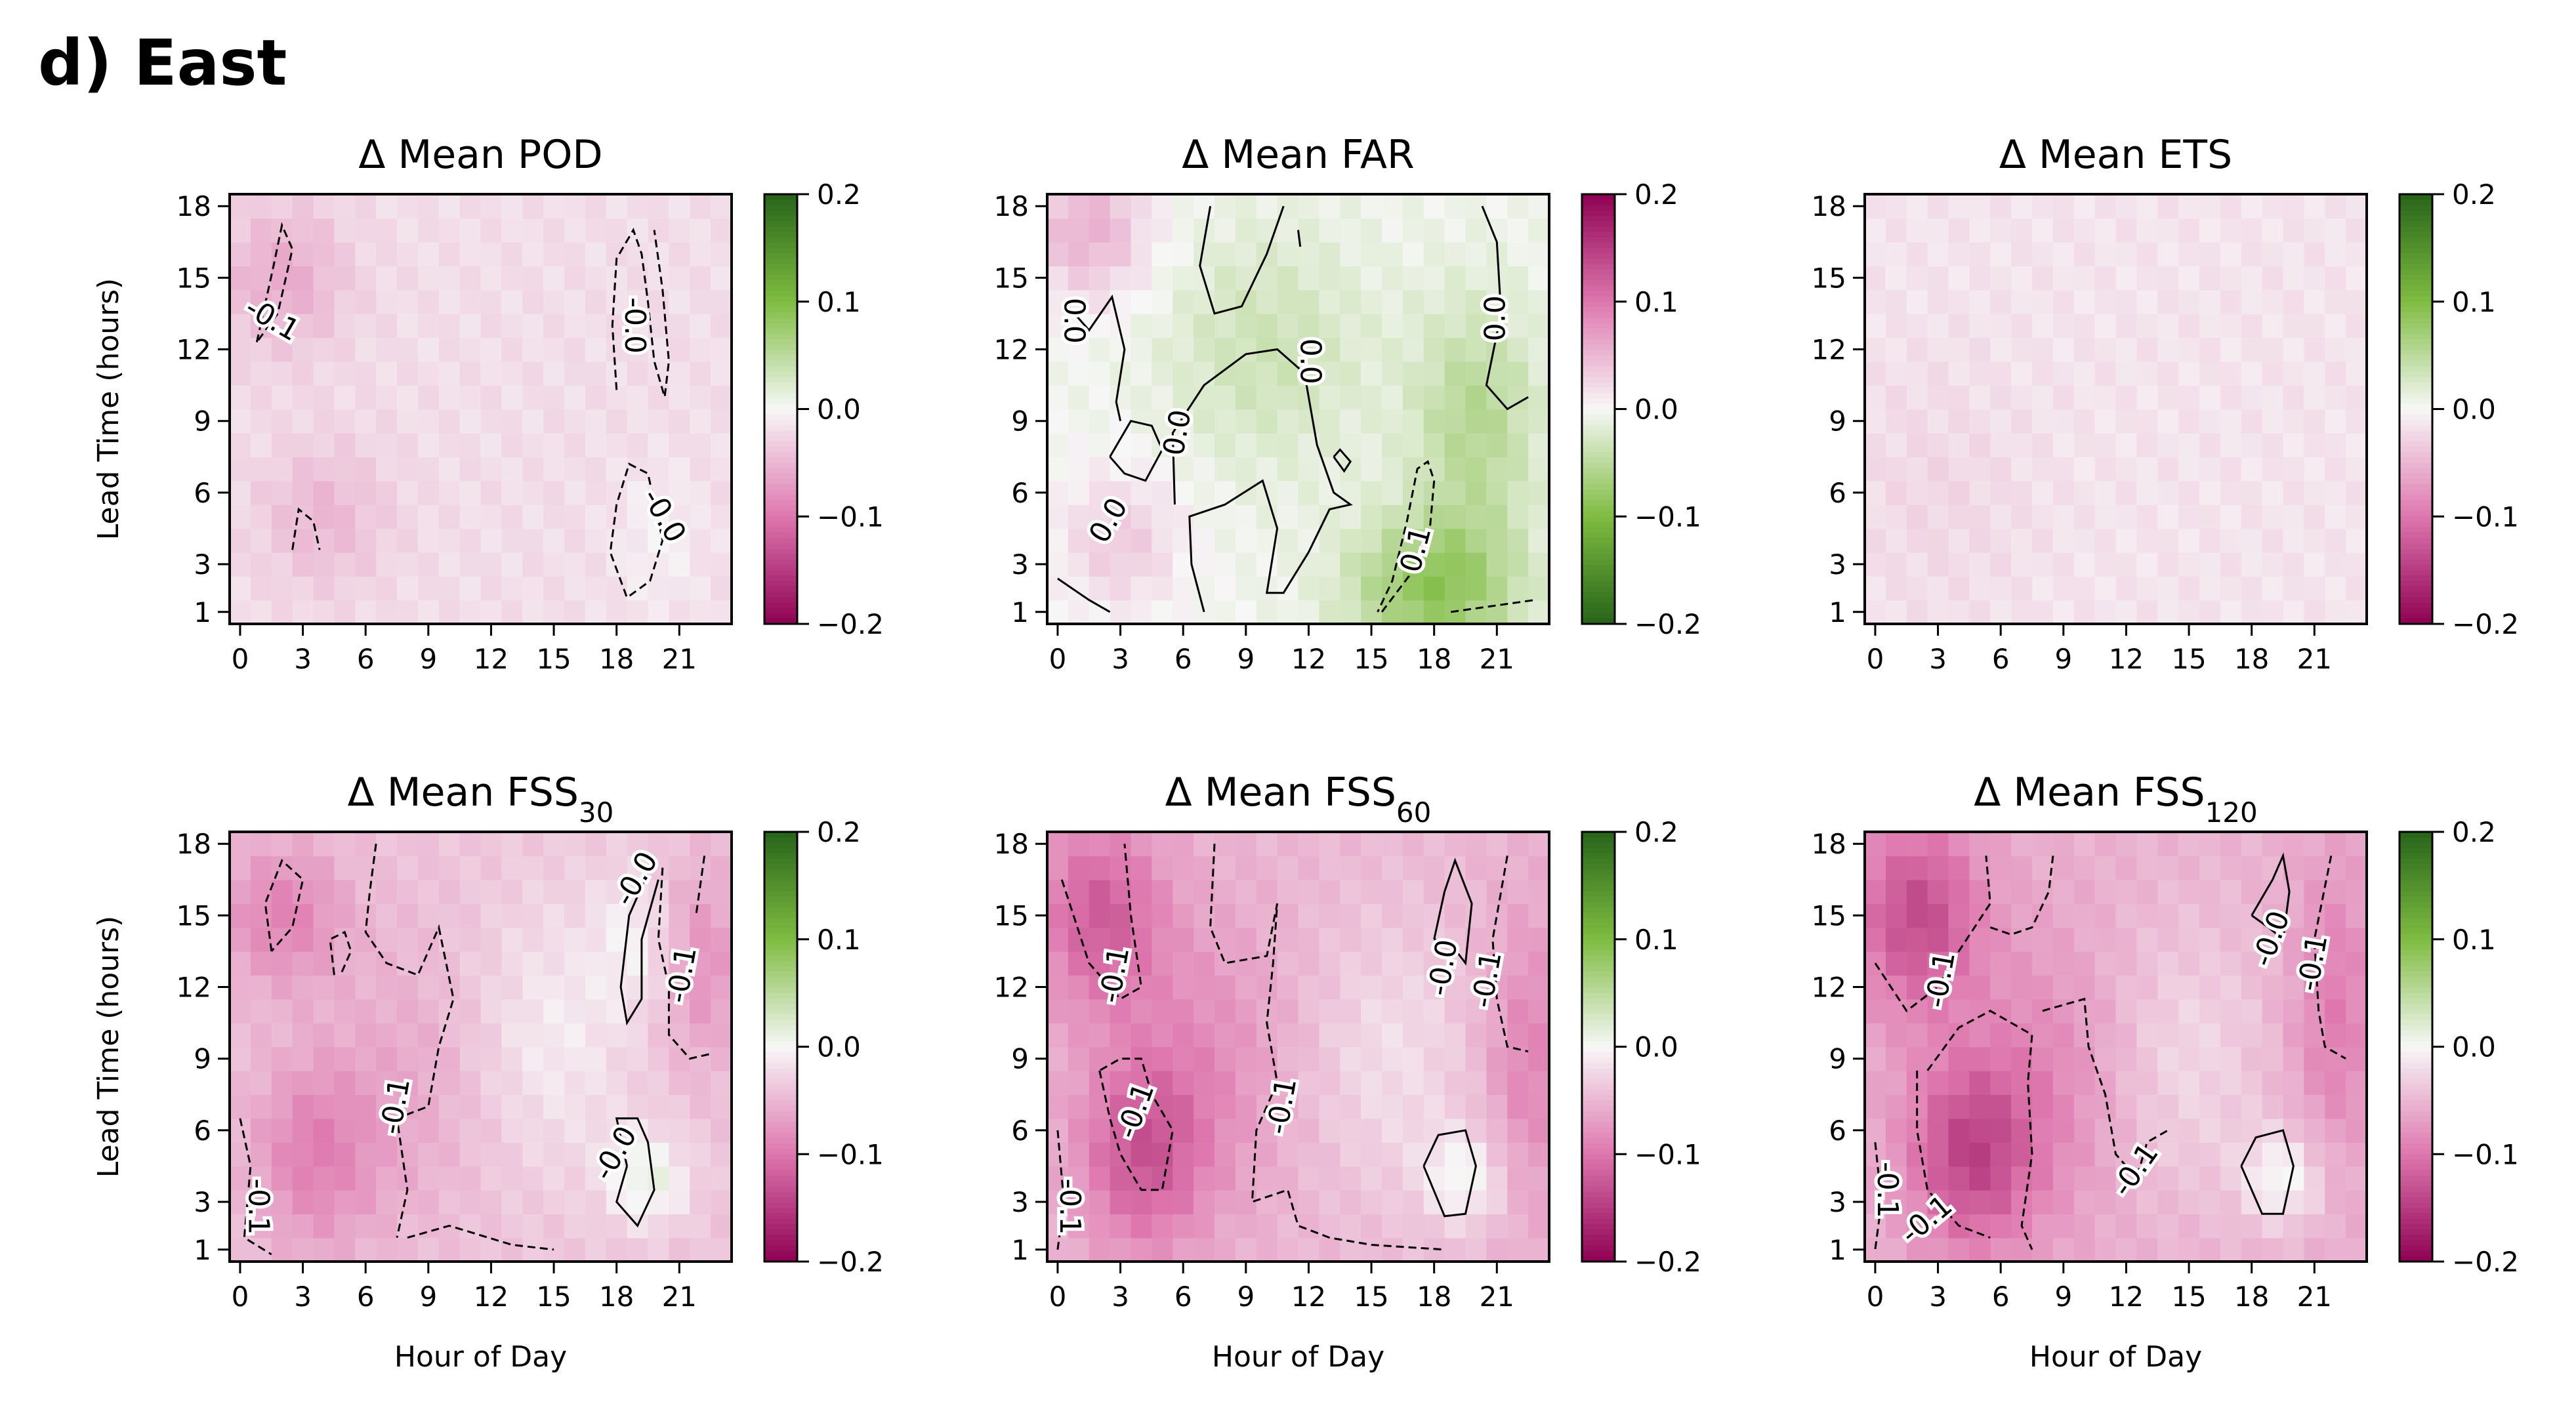 This screenshot has width=2576, height=1419. Describe the element at coordinates (1838, 1131) in the screenshot. I see `y-tick-label: 6` at that location.